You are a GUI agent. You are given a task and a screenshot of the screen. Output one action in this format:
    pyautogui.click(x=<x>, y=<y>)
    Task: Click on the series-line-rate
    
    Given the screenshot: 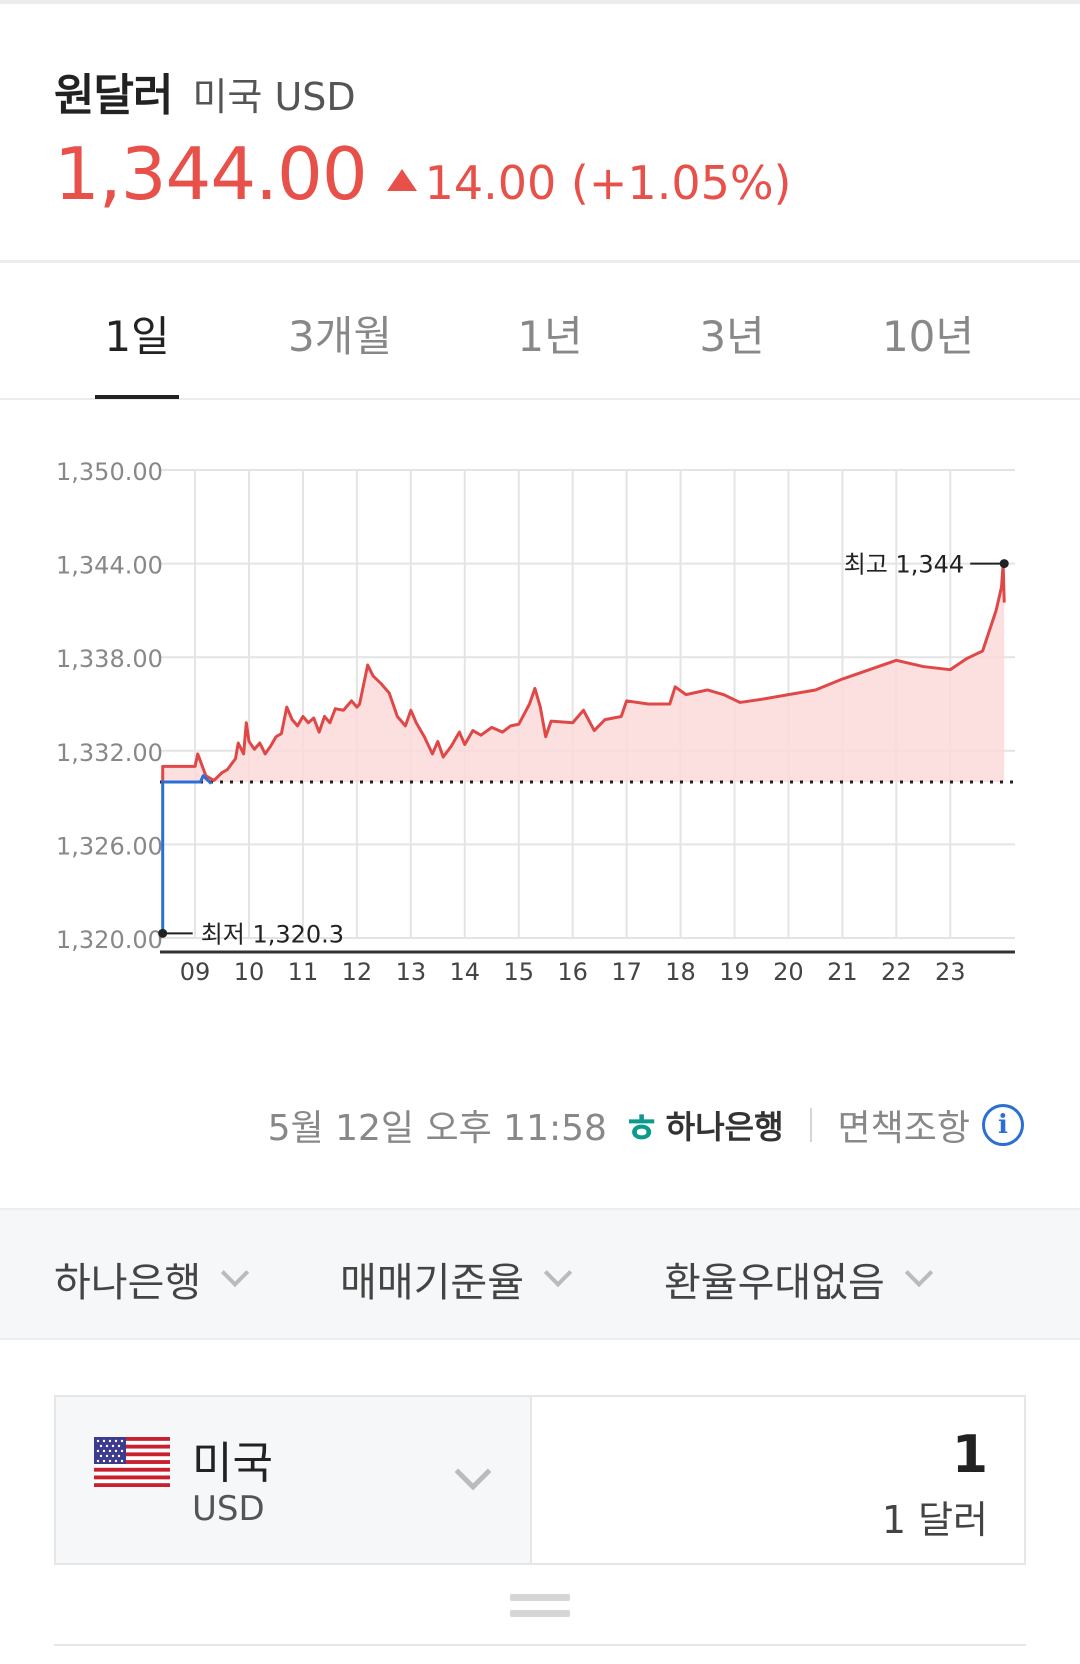 What is the action you would take?
    pyautogui.click(x=583, y=672)
    